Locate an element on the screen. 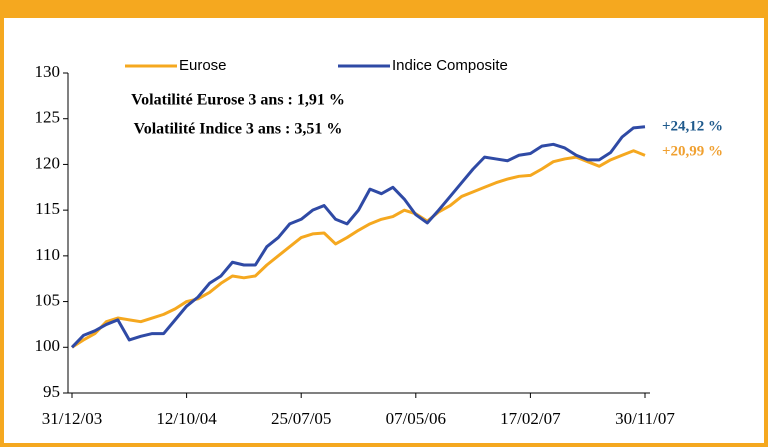 The height and width of the screenshot is (447, 768). y-tick-label: 105 is located at coordinates (48, 299).